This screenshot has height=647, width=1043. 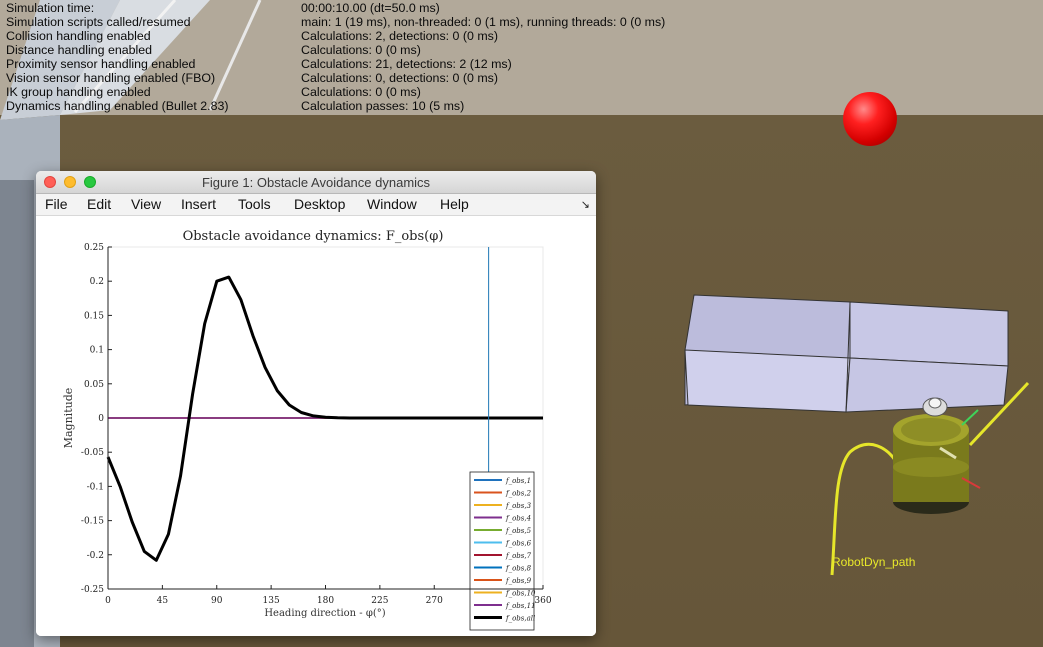 I want to click on y-tick-label: -0.15, so click(x=92, y=522).